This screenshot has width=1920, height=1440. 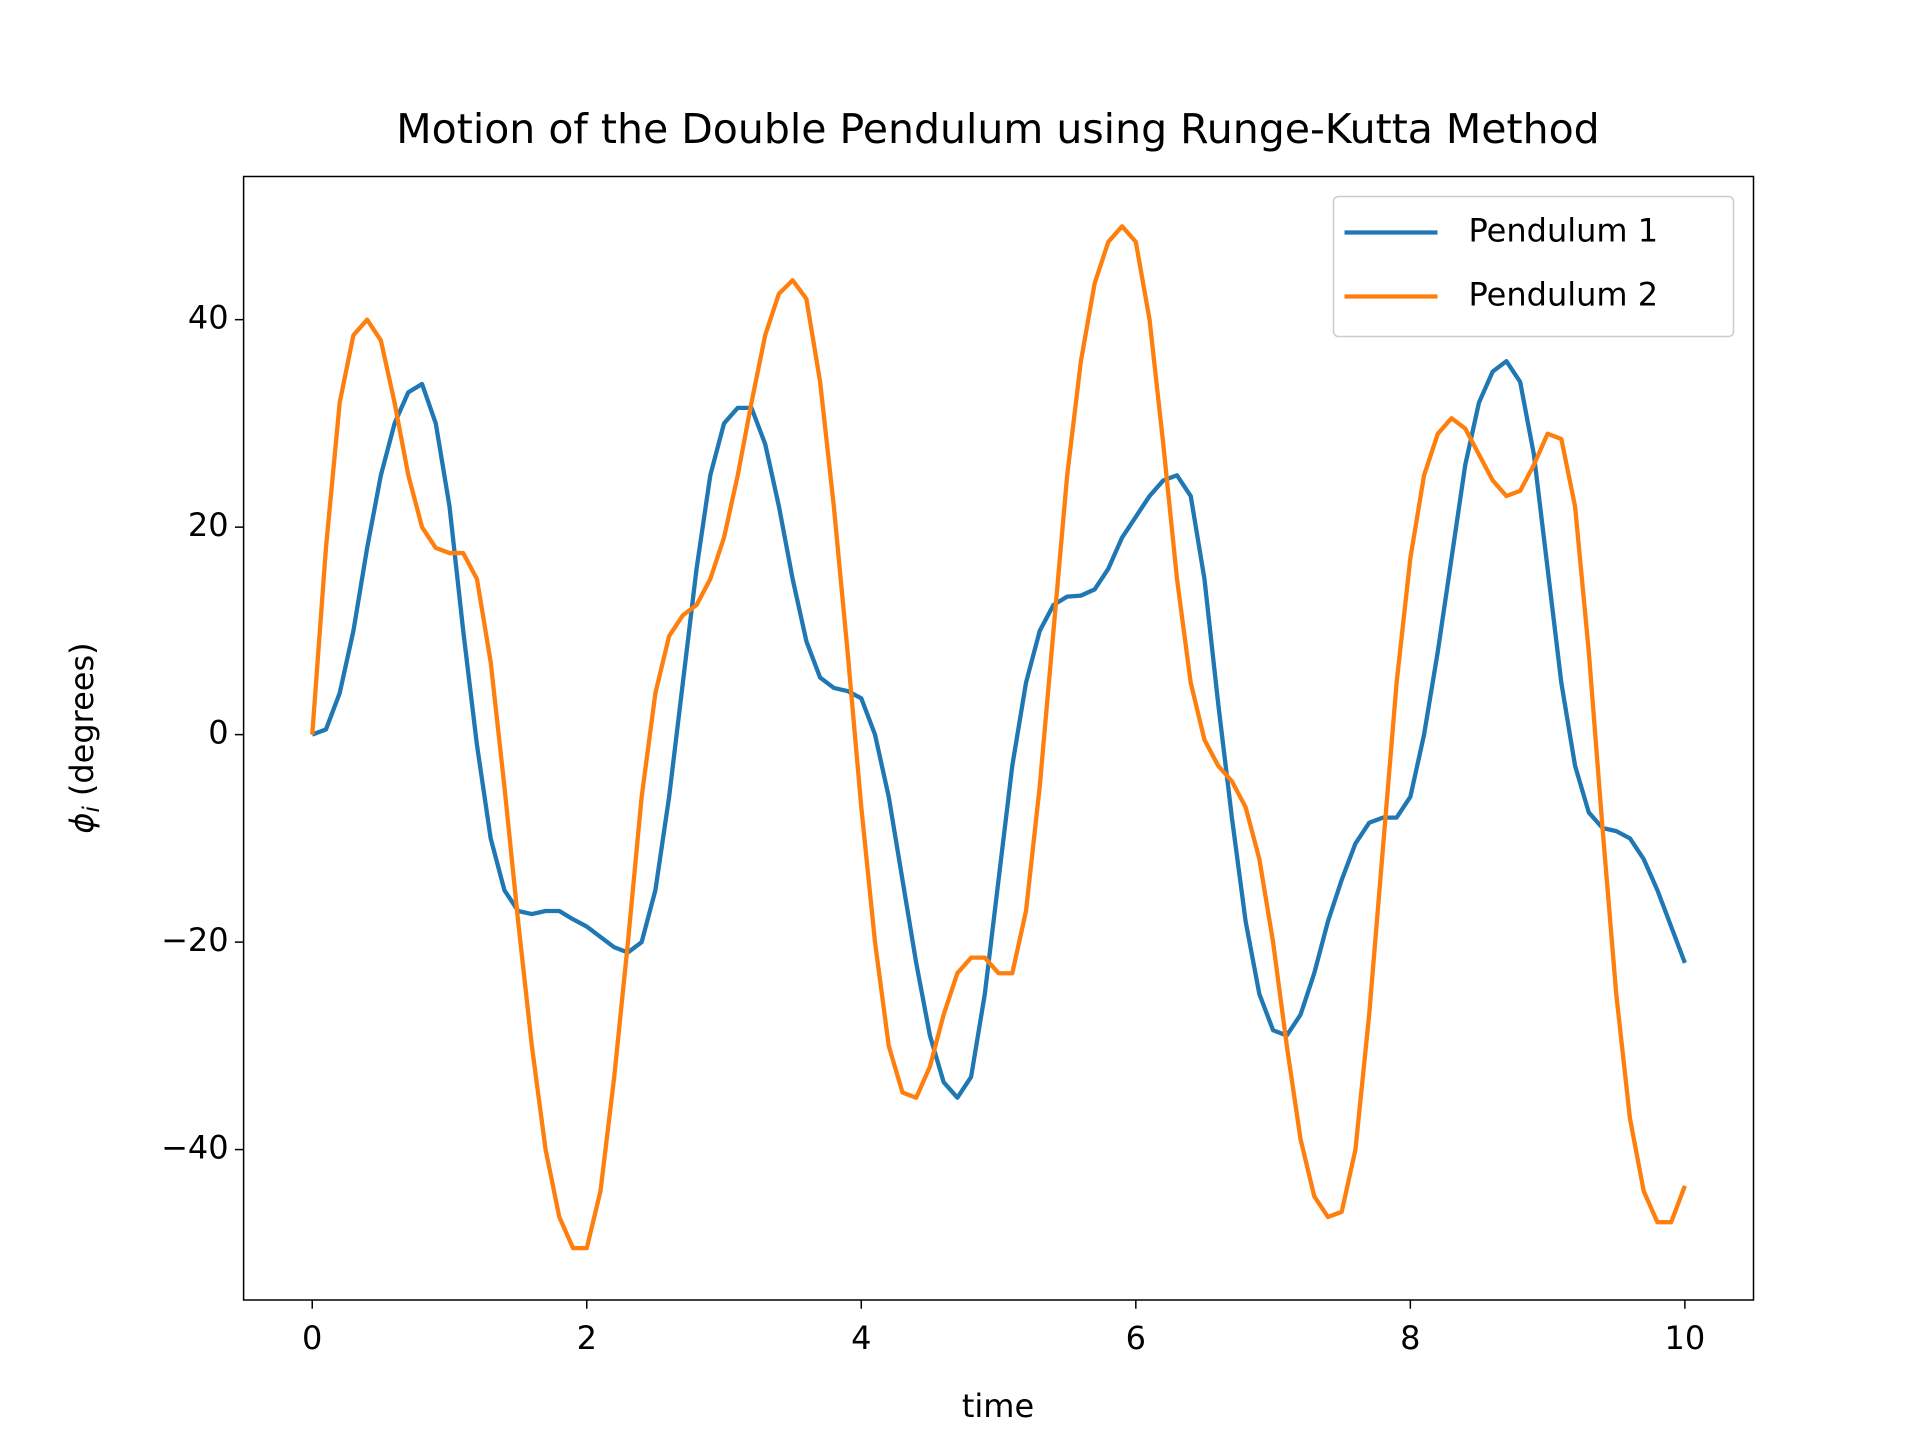 What do you see at coordinates (998, 1406) in the screenshot?
I see `x-axis-label: time` at bounding box center [998, 1406].